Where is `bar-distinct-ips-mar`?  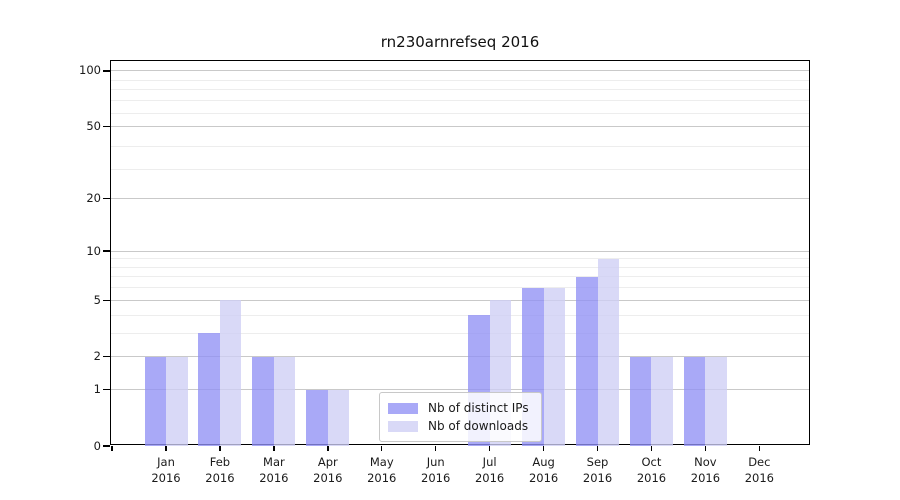
bar-distinct-ips-mar is located at coordinates (263, 401).